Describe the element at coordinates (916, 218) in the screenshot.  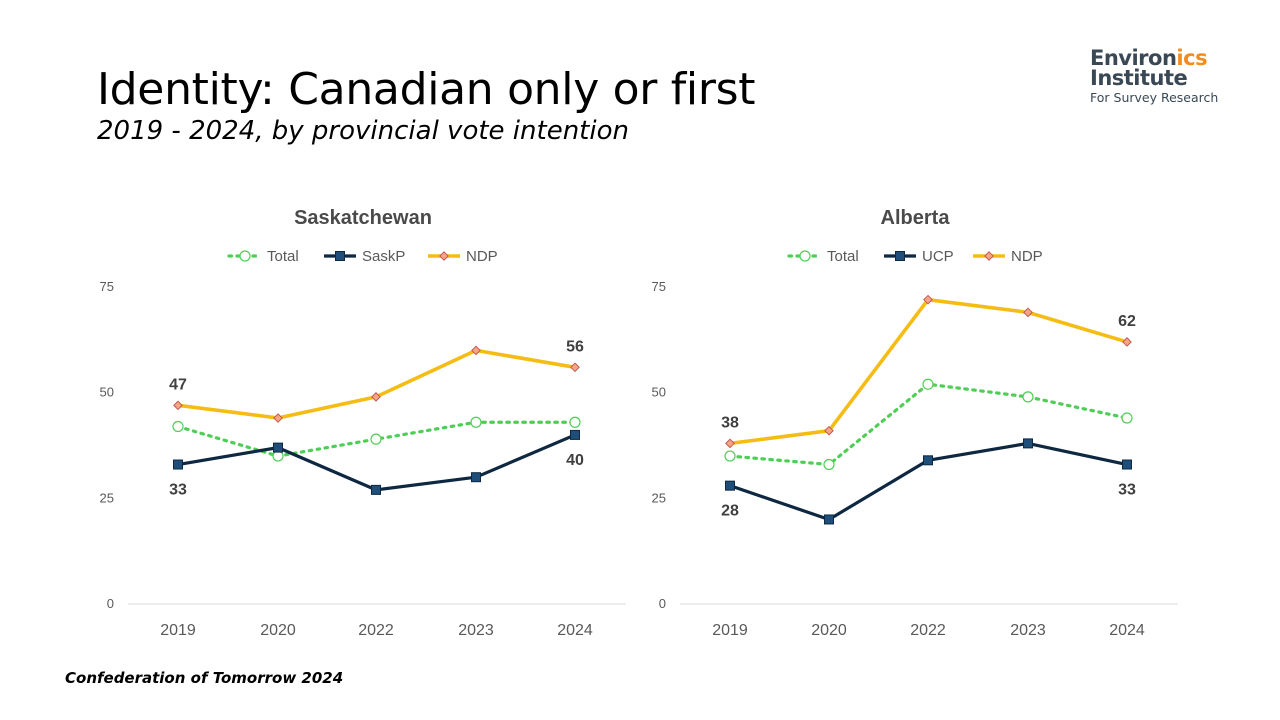
I see `chart-title: Alberta` at that location.